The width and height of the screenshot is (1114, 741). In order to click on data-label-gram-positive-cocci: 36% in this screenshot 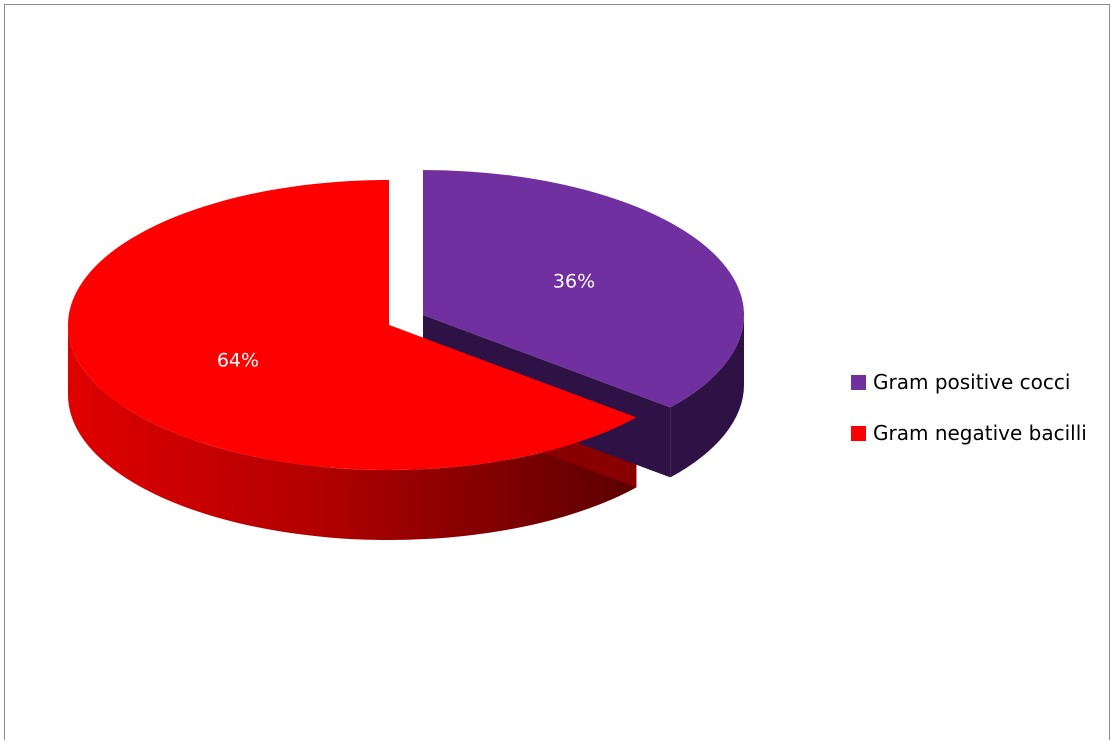, I will do `click(574, 281)`.